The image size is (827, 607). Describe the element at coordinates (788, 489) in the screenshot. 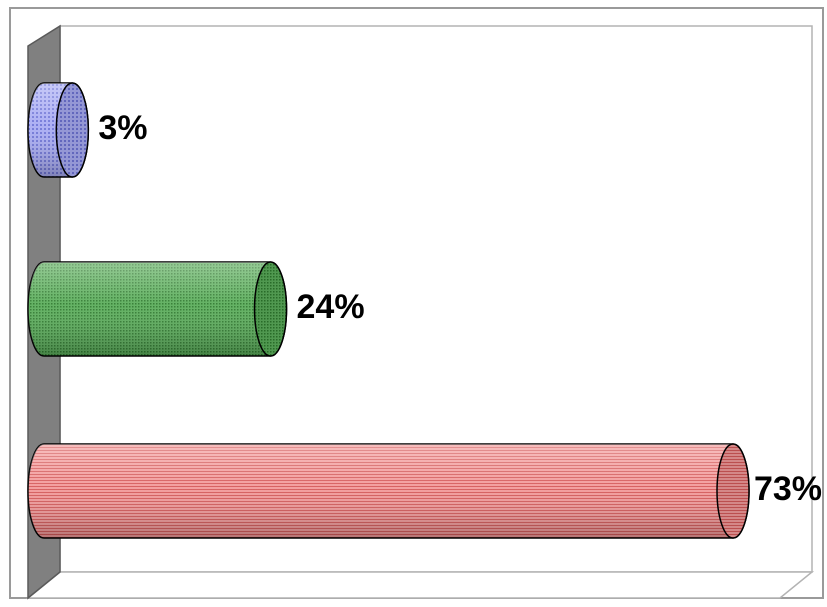

I see `data-label: 73%` at that location.